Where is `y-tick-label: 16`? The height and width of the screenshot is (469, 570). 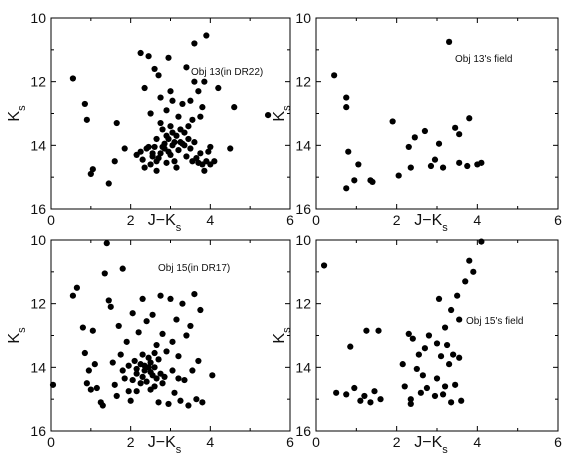
y-tick-label: 16 is located at coordinates (38, 431).